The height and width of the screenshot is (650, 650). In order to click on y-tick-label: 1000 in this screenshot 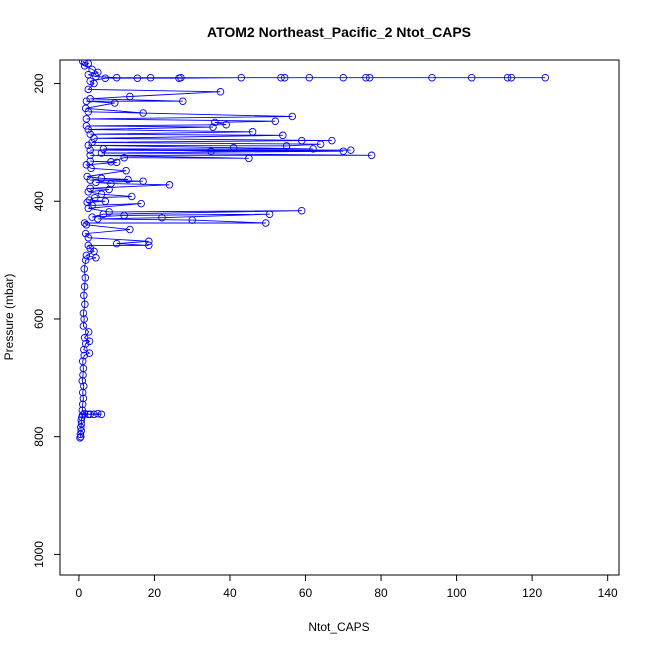, I will do `click(39, 554)`.